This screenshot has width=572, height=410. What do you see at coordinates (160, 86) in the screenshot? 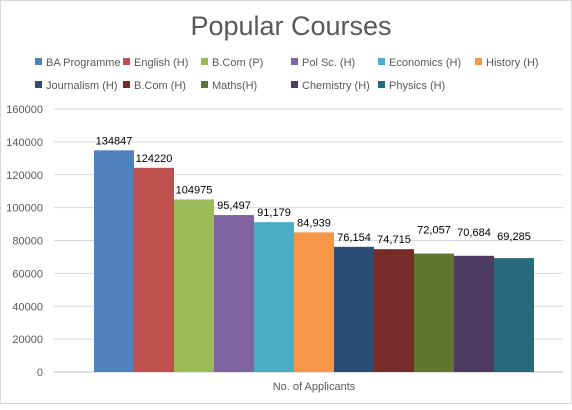
I see `legend-label: B.Com (H)` at bounding box center [160, 86].